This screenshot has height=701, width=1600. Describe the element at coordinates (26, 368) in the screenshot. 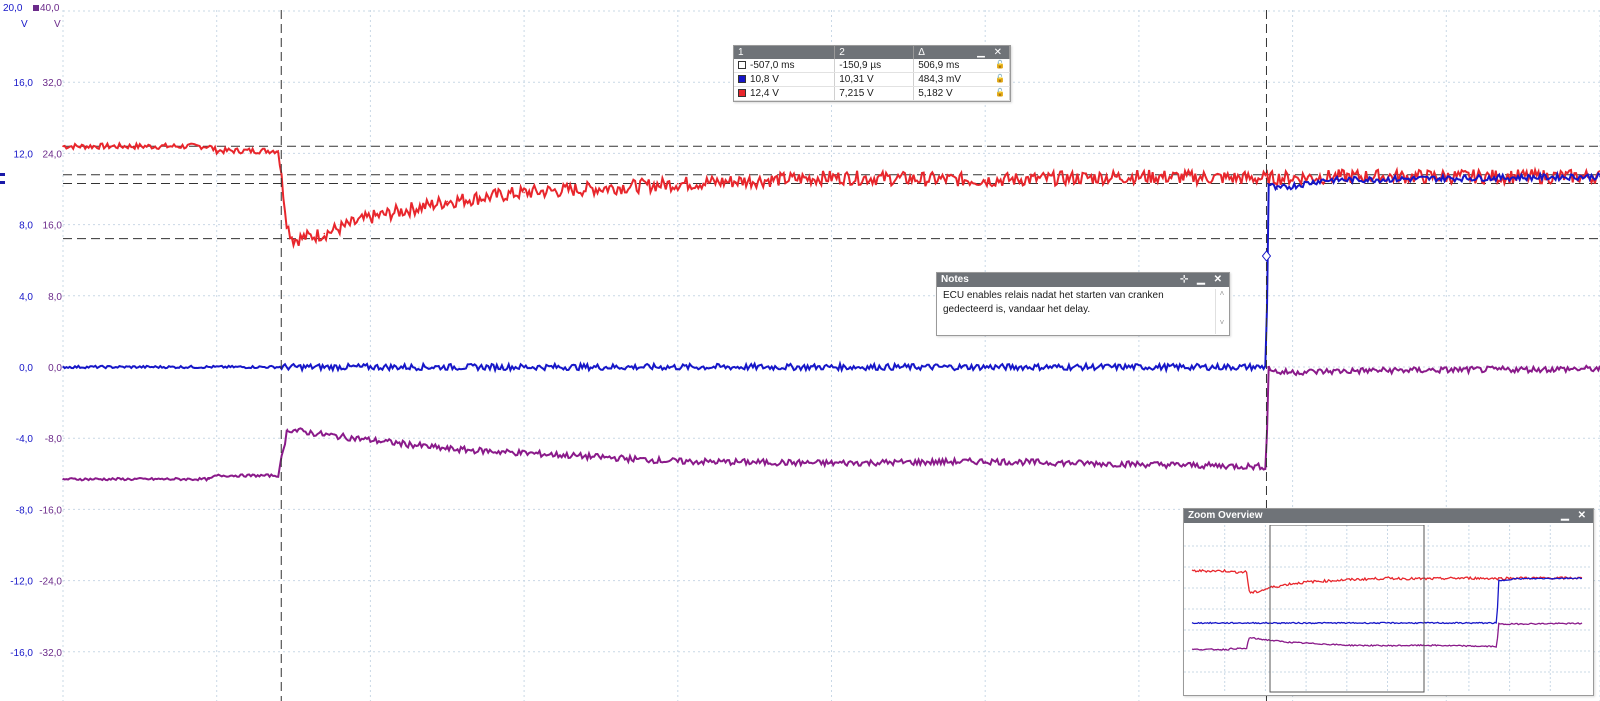

I see `y-tick-label-a: 0,0` at that location.